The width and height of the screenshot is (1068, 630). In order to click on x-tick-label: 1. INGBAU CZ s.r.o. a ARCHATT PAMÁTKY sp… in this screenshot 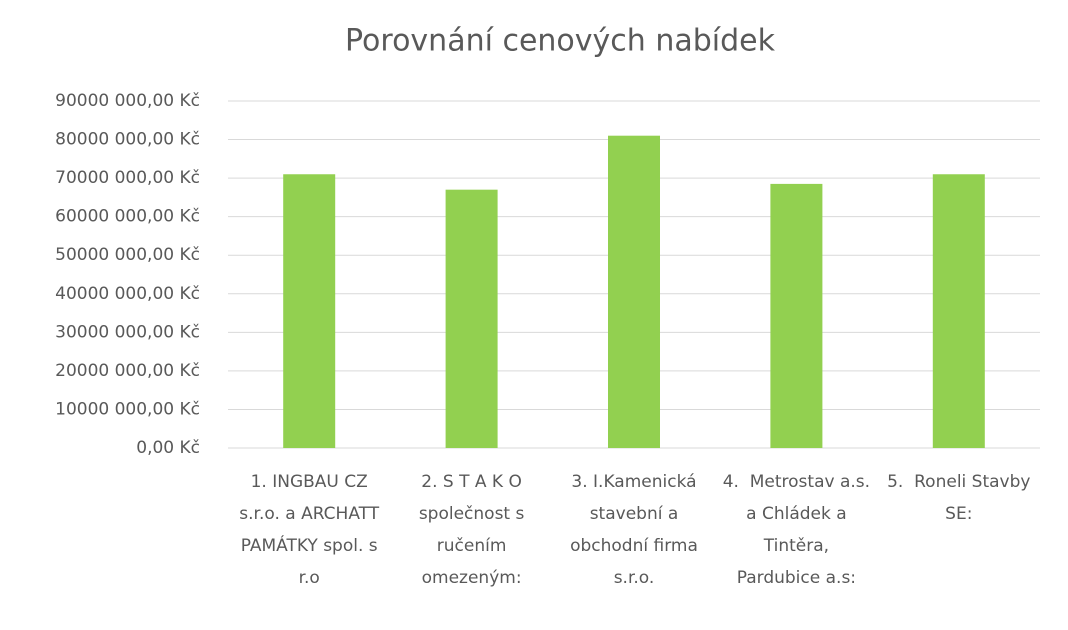, I will do `click(312, 530)`.